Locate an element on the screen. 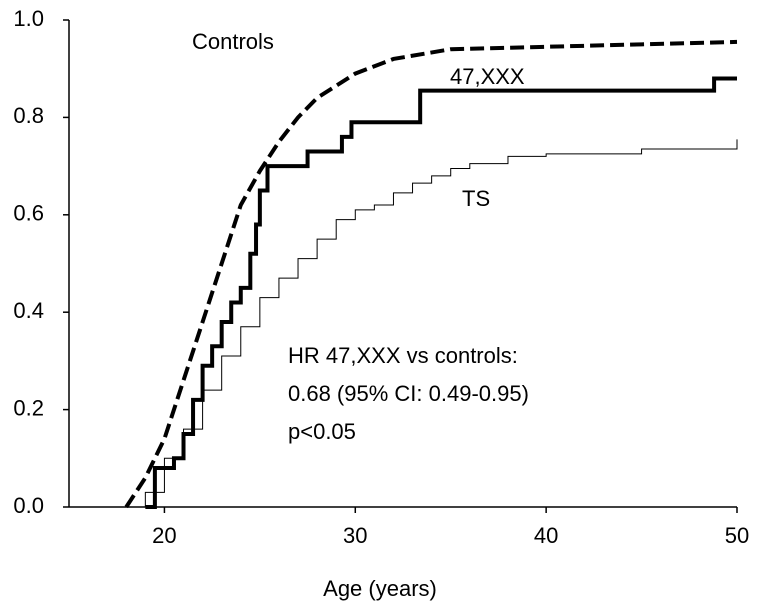 The height and width of the screenshot is (610, 759). y-tick-label: 1.0 is located at coordinates (28, 18).